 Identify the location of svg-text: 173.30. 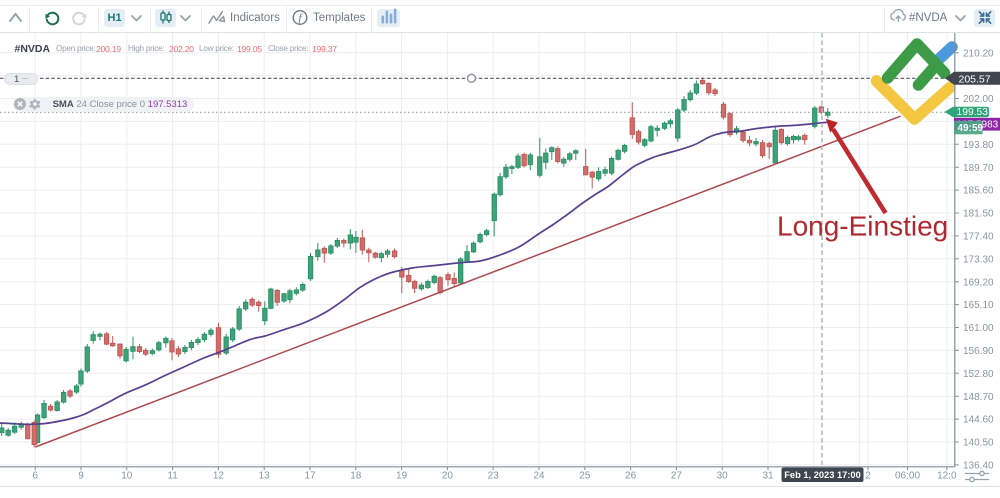
(978, 259).